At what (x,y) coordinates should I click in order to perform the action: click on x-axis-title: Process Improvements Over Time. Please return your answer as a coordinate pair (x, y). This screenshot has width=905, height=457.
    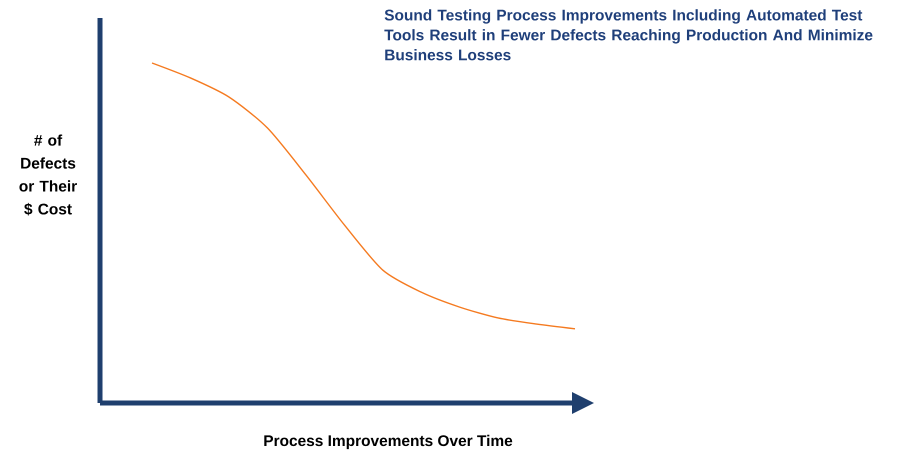
    Looking at the image, I should click on (388, 442).